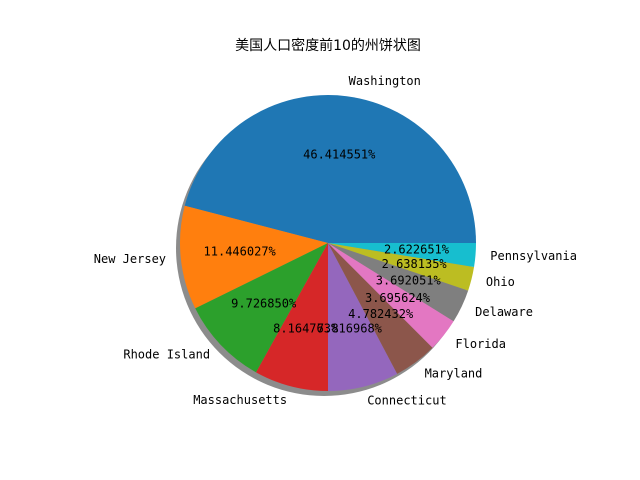  What do you see at coordinates (350, 329) in the screenshot?
I see `value-label-connecticut: 7.816968%` at bounding box center [350, 329].